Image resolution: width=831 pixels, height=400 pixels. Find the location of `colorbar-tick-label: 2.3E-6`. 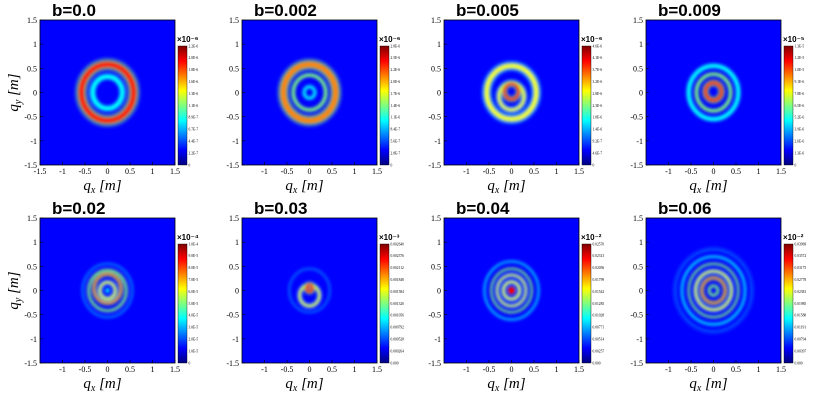

colorbar-tick-label: 2.3E-6 is located at coordinates (598, 106).